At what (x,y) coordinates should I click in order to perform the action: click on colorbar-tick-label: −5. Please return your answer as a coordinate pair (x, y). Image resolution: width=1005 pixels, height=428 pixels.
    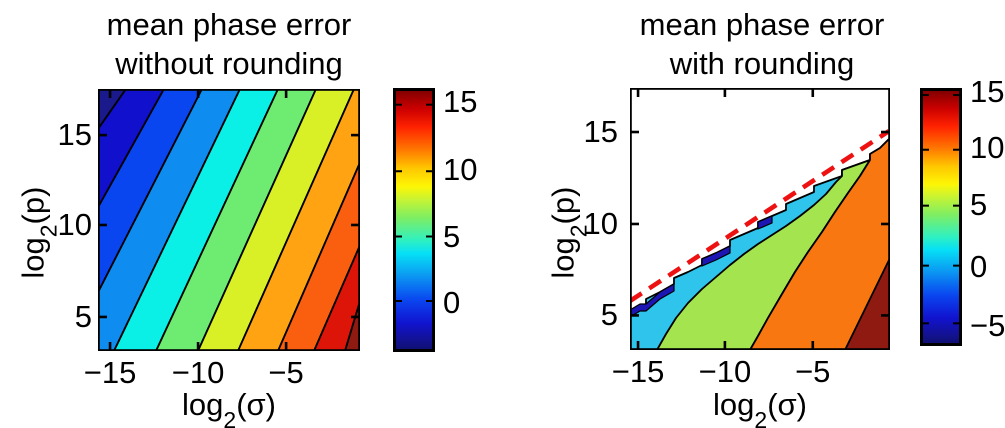
    Looking at the image, I should click on (987, 325).